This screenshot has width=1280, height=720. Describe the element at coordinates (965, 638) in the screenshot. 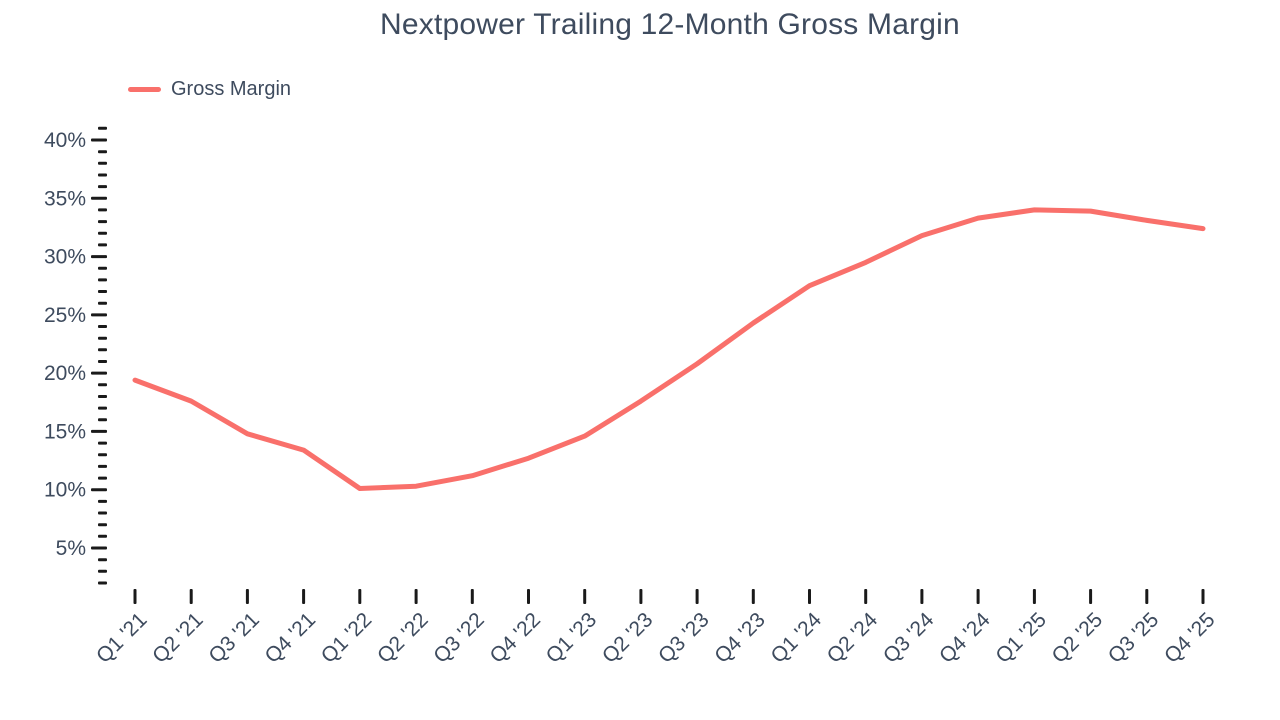

I see `x-axis-label: Q4 '24` at that location.